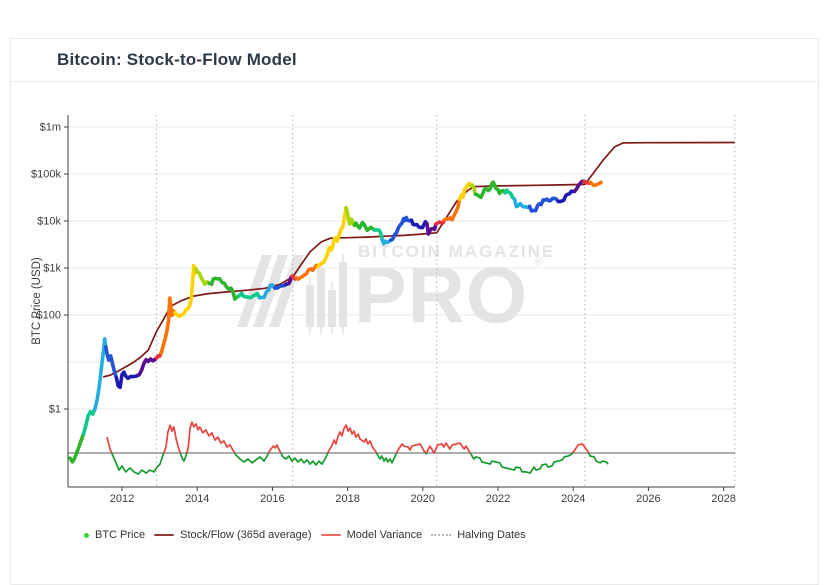  I want to click on x-tick-label: 2020, so click(423, 499).